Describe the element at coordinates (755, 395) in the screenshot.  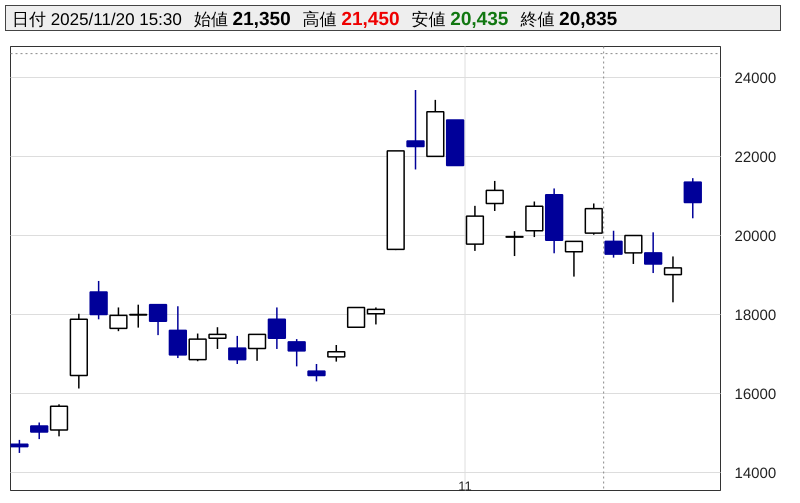
I see `y-tick-label: 16000` at that location.